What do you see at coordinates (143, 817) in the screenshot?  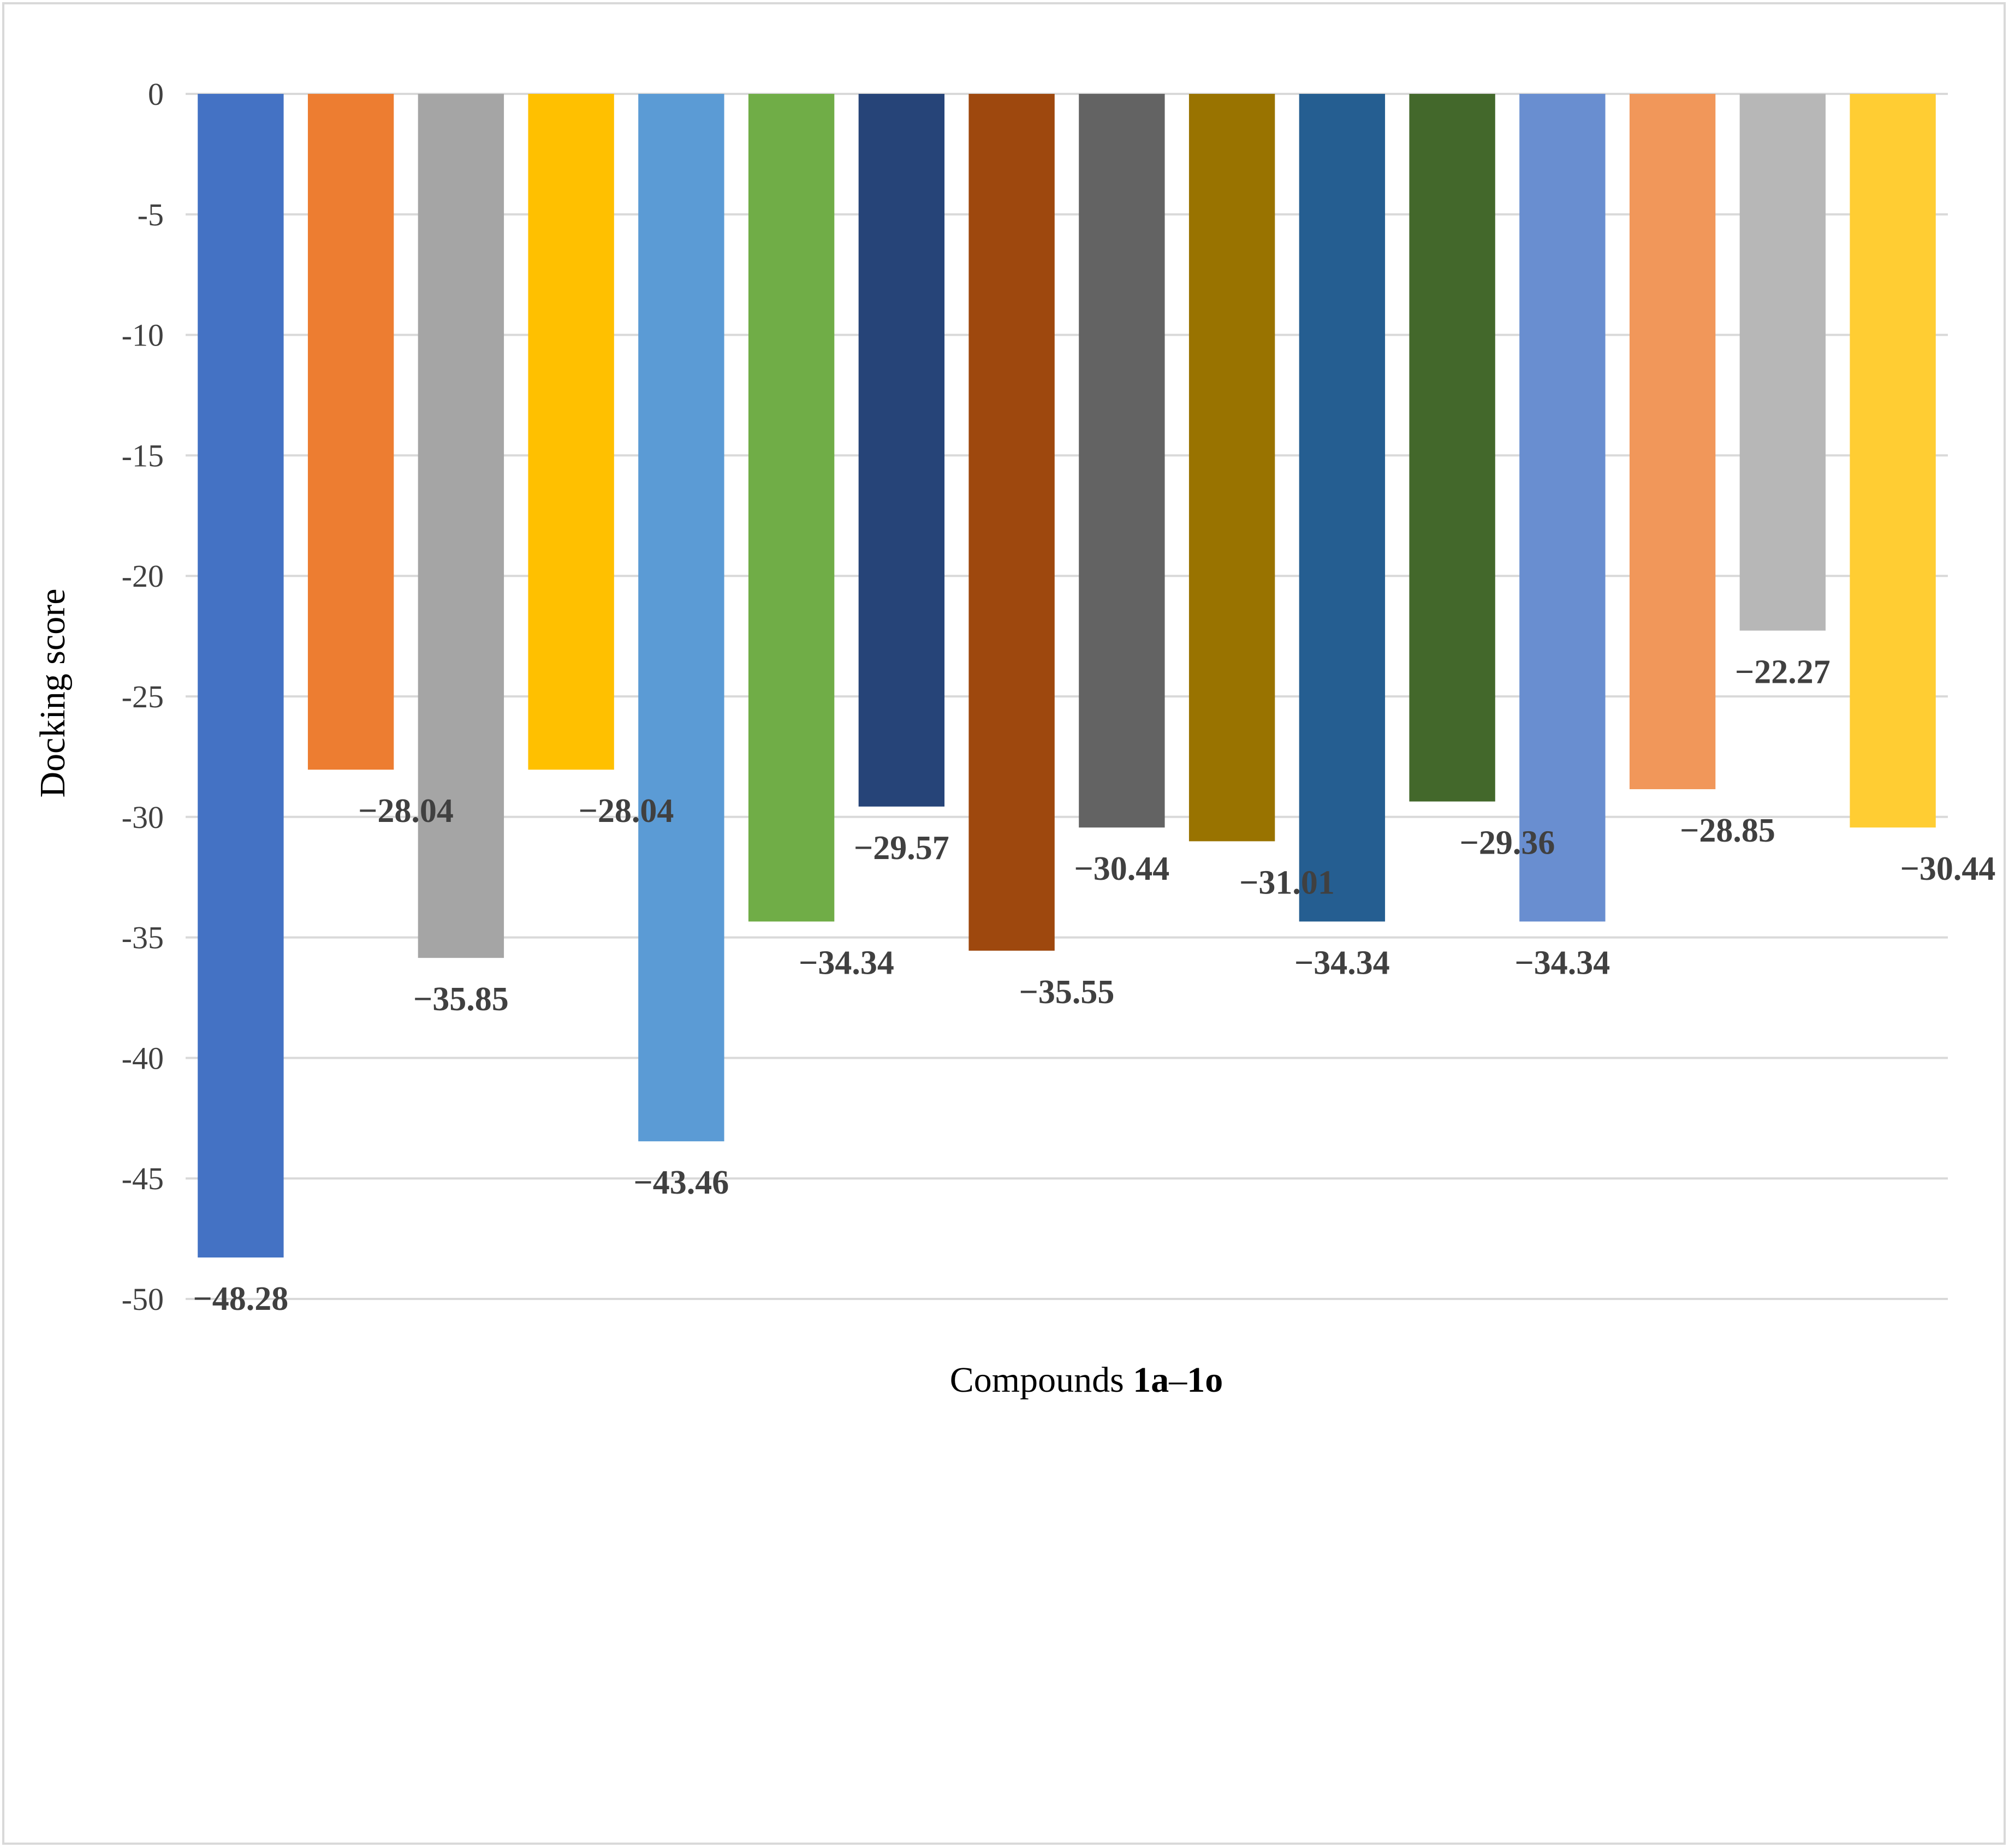 I see `y-tick-label: -30` at bounding box center [143, 817].